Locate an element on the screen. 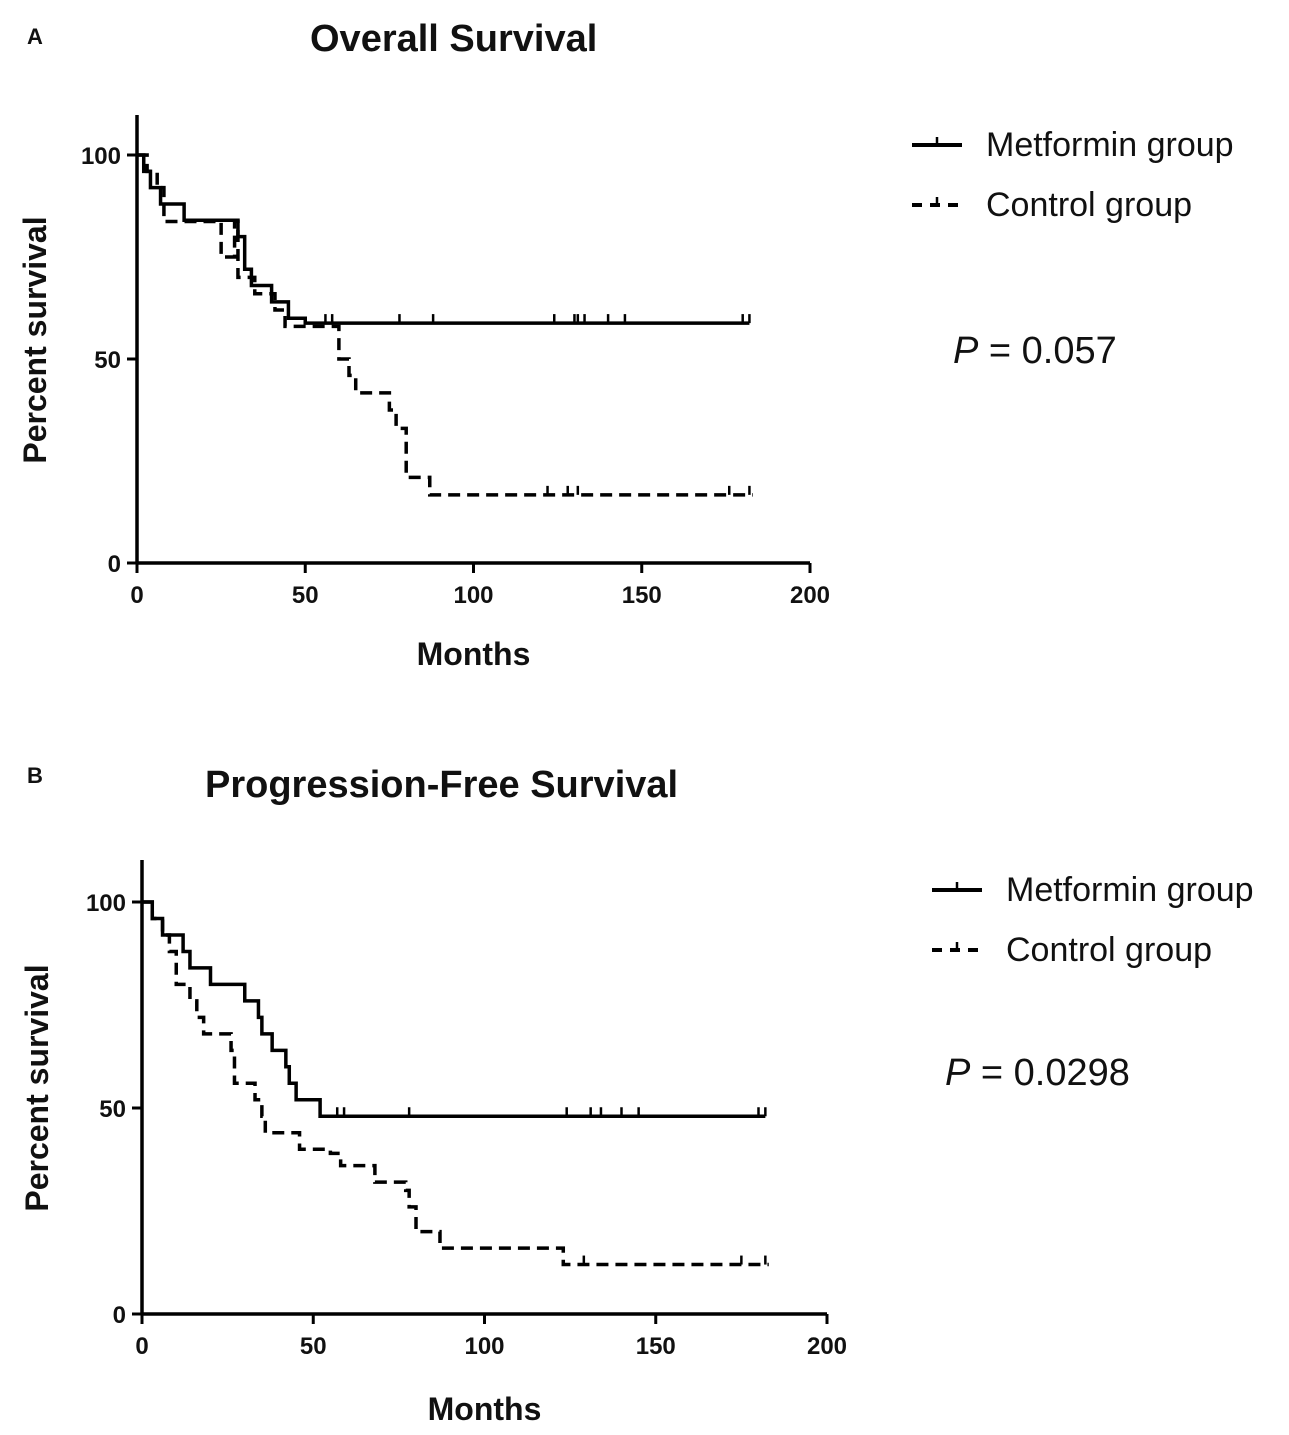 This screenshot has width=1289, height=1435. p-text-a: = 0.057 is located at coordinates (1047, 351).